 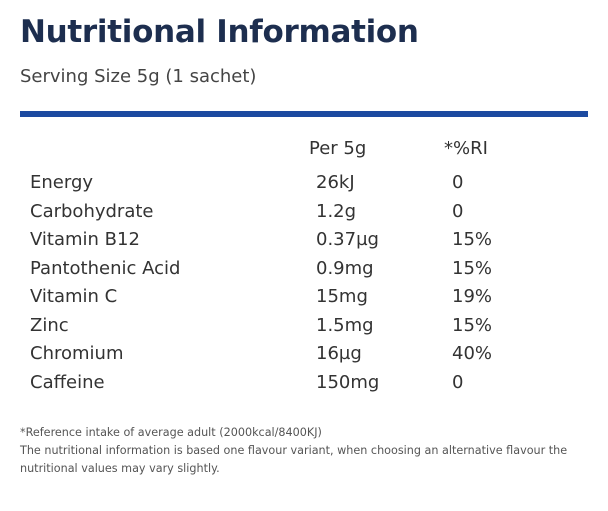 What do you see at coordinates (304, 212) in the screenshot?
I see `table-row: Carbohydrate 1.2g 0` at bounding box center [304, 212].